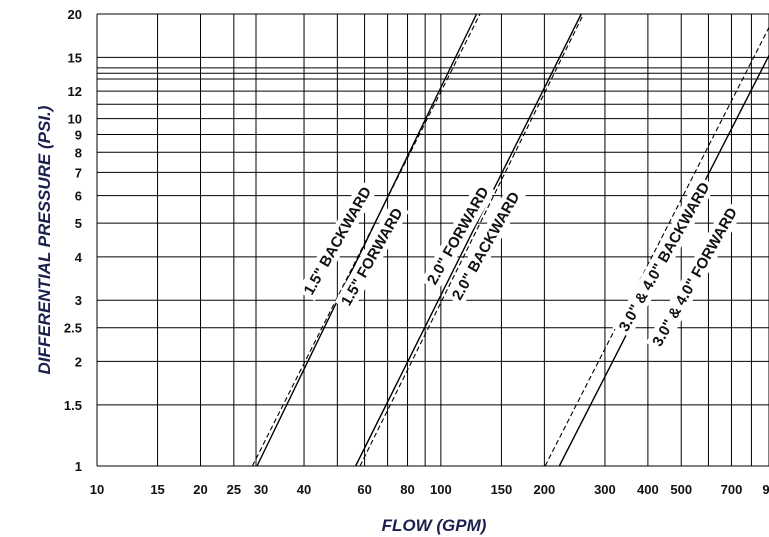 This screenshot has height=537, width=769. What do you see at coordinates (78, 152) in the screenshot?
I see `y-tick-label: 8` at bounding box center [78, 152].